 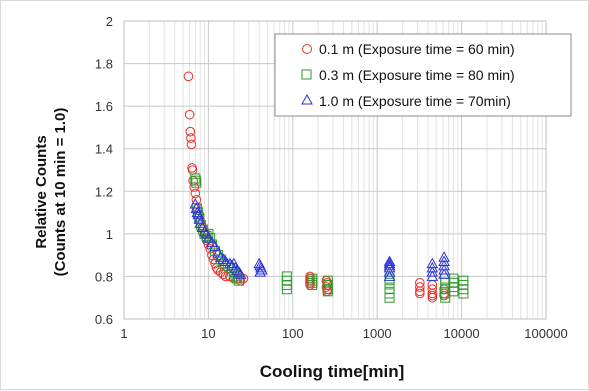 What do you see at coordinates (208, 333) in the screenshot?
I see `x-tick-label: 10` at bounding box center [208, 333].